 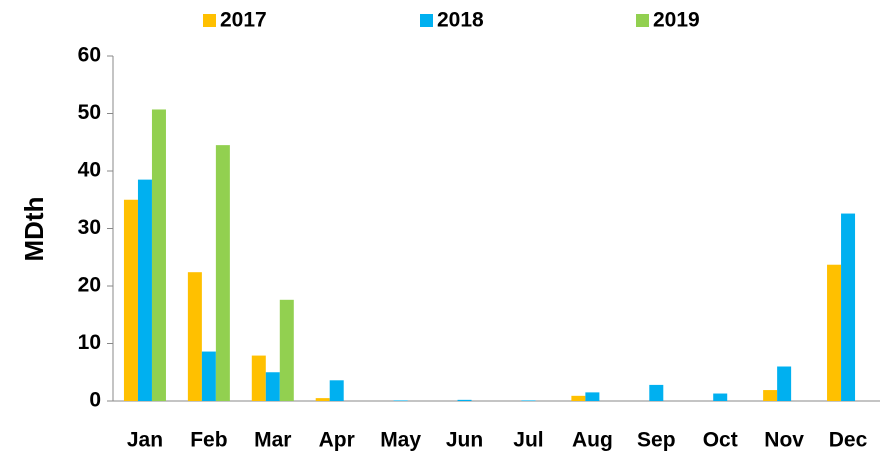 What do you see at coordinates (848, 440) in the screenshot?
I see `x-tick-label: Dec` at bounding box center [848, 440].